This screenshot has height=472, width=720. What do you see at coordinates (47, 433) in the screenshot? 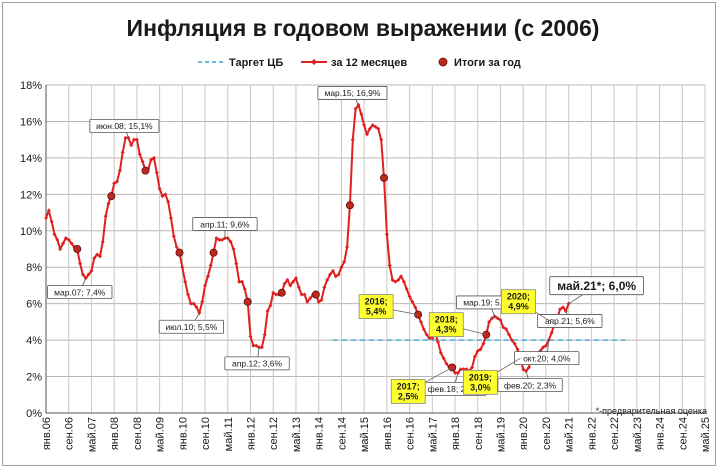
I see `x-tick-label: янв.06` at bounding box center [47, 433].